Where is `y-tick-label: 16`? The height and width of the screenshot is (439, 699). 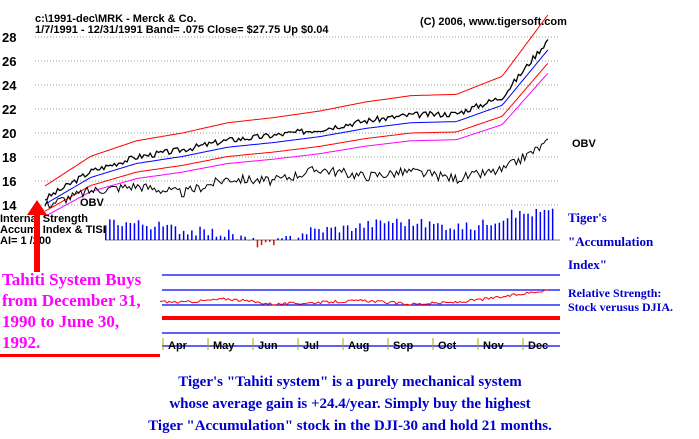 y-tick-label: 16 is located at coordinates (9, 181).